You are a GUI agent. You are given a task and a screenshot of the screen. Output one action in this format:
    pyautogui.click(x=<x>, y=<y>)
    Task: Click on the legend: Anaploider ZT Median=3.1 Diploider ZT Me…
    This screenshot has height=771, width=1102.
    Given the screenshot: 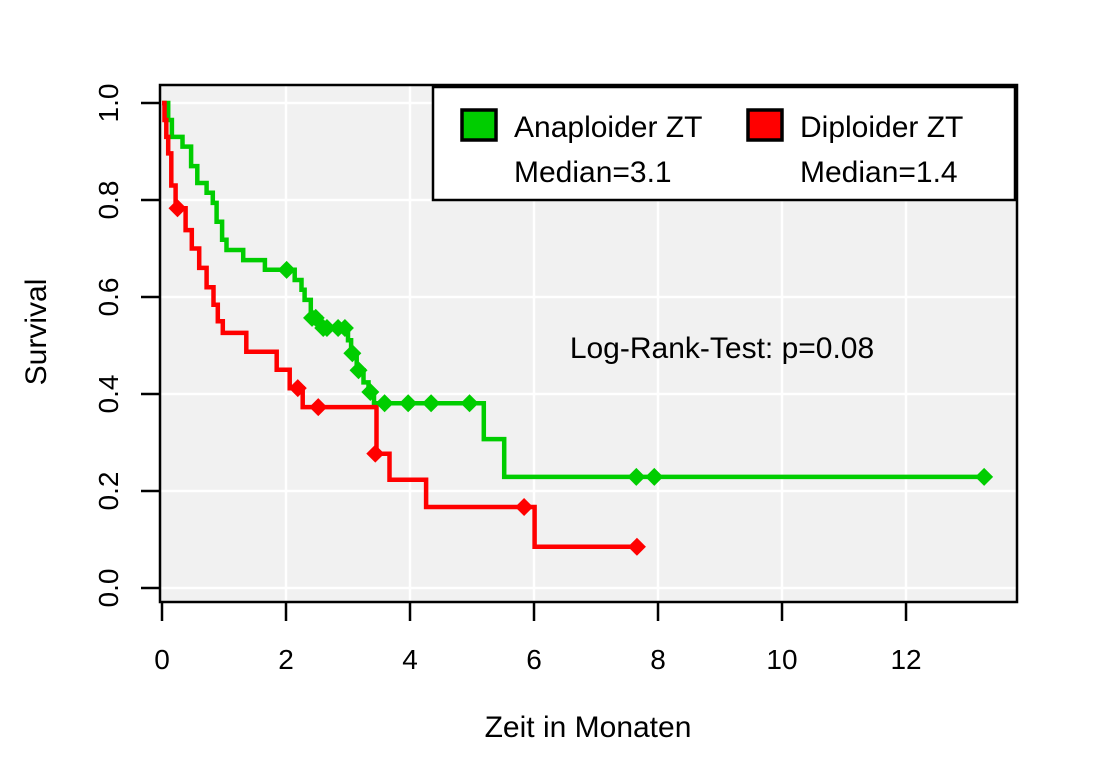 What is the action you would take?
    pyautogui.click(x=724, y=143)
    